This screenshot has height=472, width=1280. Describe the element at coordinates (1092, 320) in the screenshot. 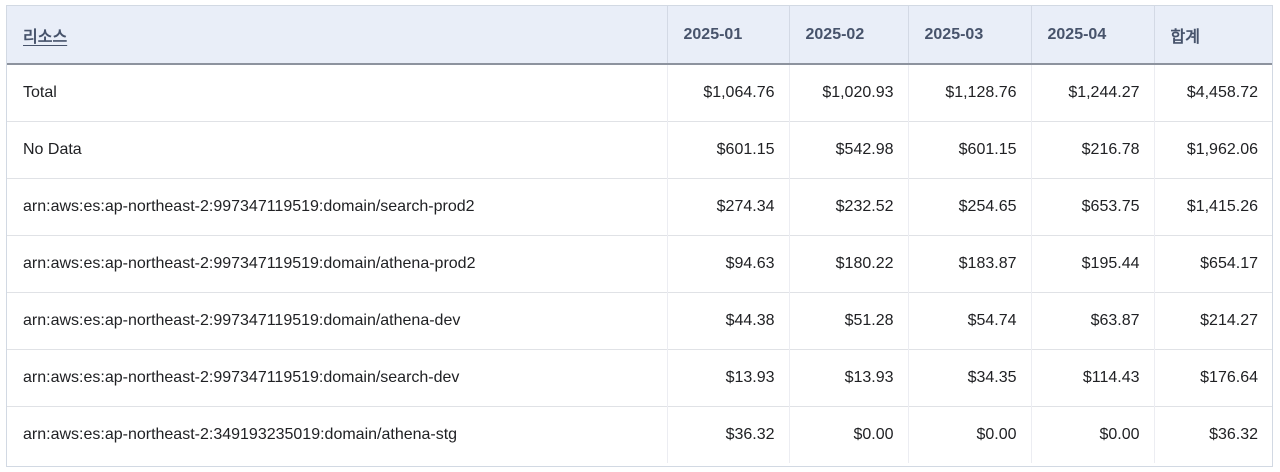

I see `cost-cell-2025-04: $63.87` at that location.